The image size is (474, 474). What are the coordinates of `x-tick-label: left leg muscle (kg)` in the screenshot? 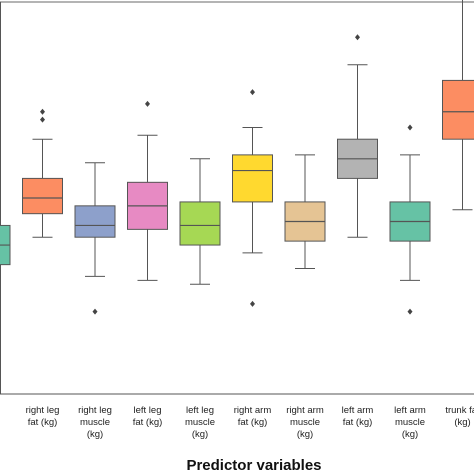 It's located at (200, 422).